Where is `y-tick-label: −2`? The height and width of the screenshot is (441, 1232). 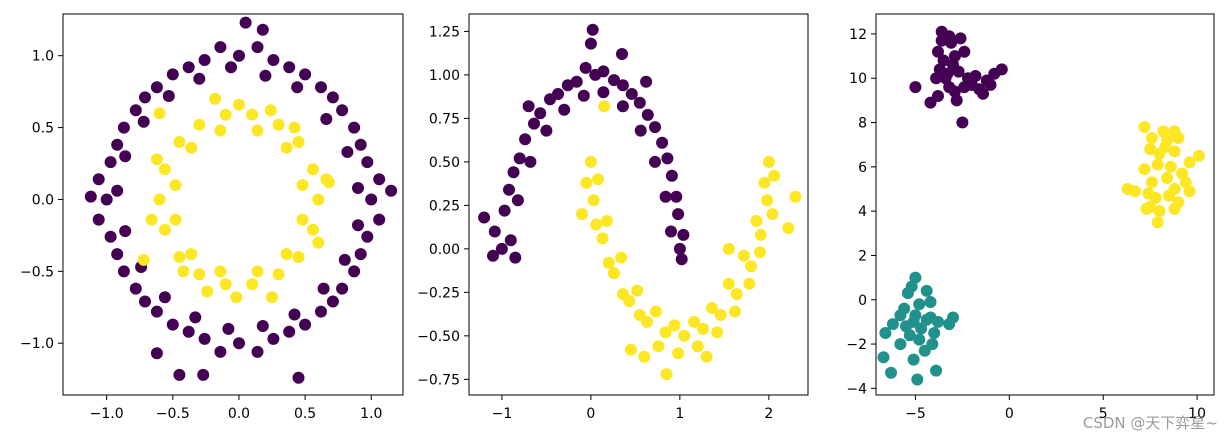 y-tick-label: −2 is located at coordinates (856, 345).